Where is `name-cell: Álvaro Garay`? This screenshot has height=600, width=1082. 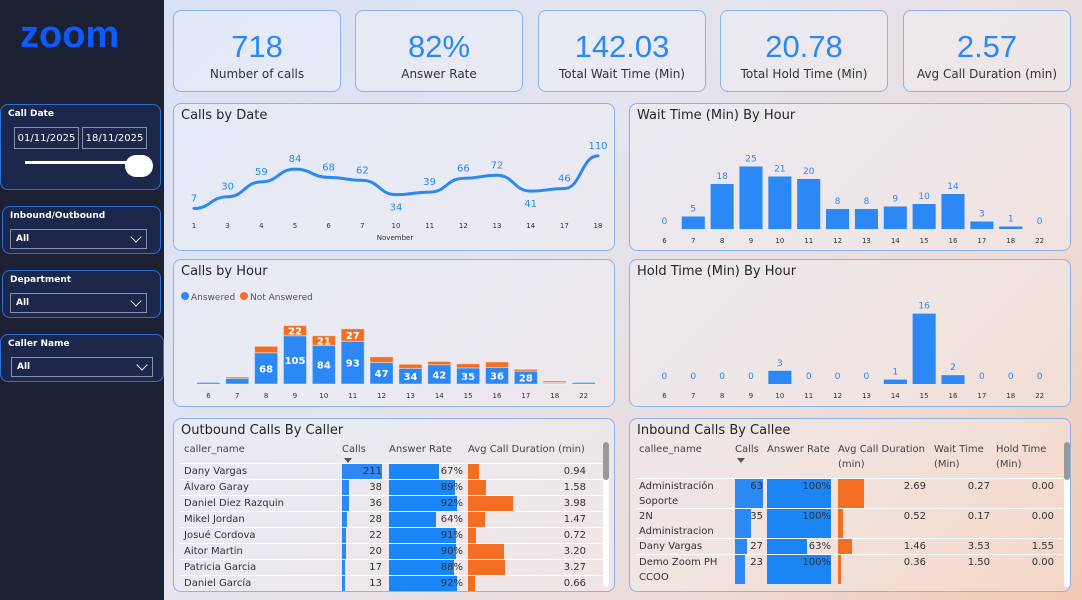 name-cell: Álvaro Garay is located at coordinates (216, 487).